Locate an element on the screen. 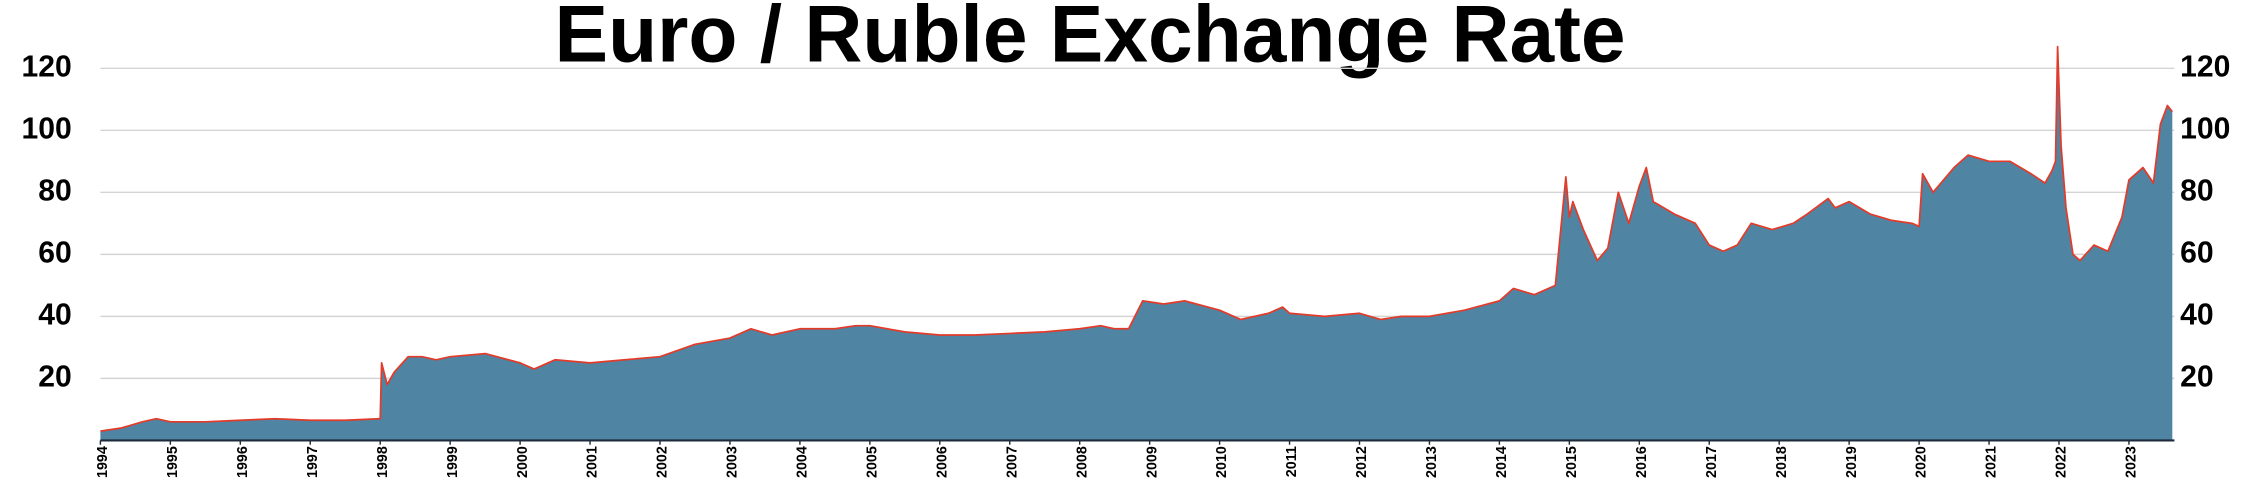 This screenshot has width=2249, height=495. x-tick-label: 1999 is located at coordinates (453, 462).